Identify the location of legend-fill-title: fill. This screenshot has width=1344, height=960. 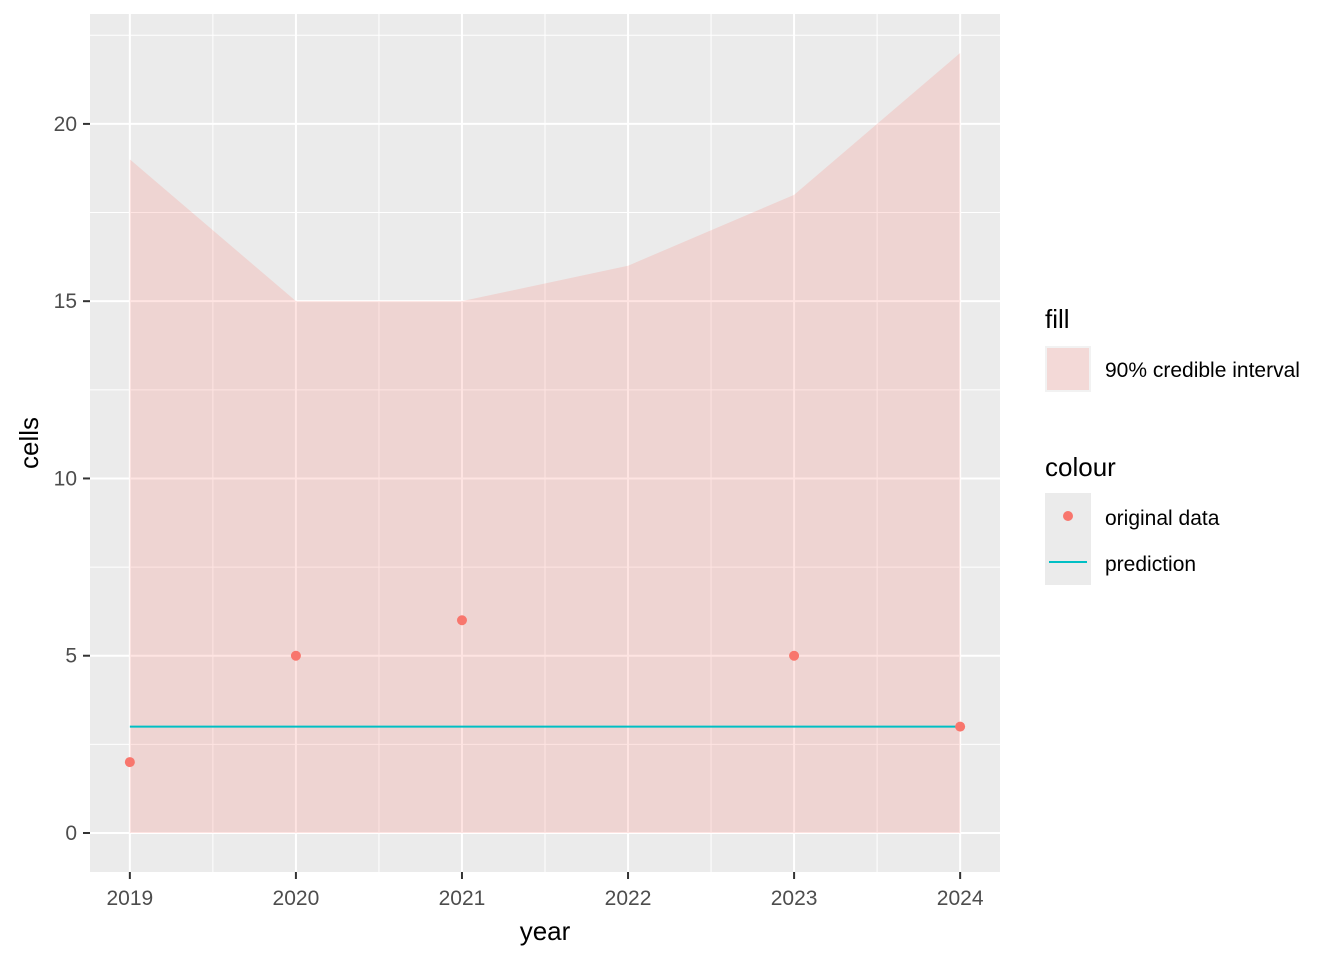
(1057, 319).